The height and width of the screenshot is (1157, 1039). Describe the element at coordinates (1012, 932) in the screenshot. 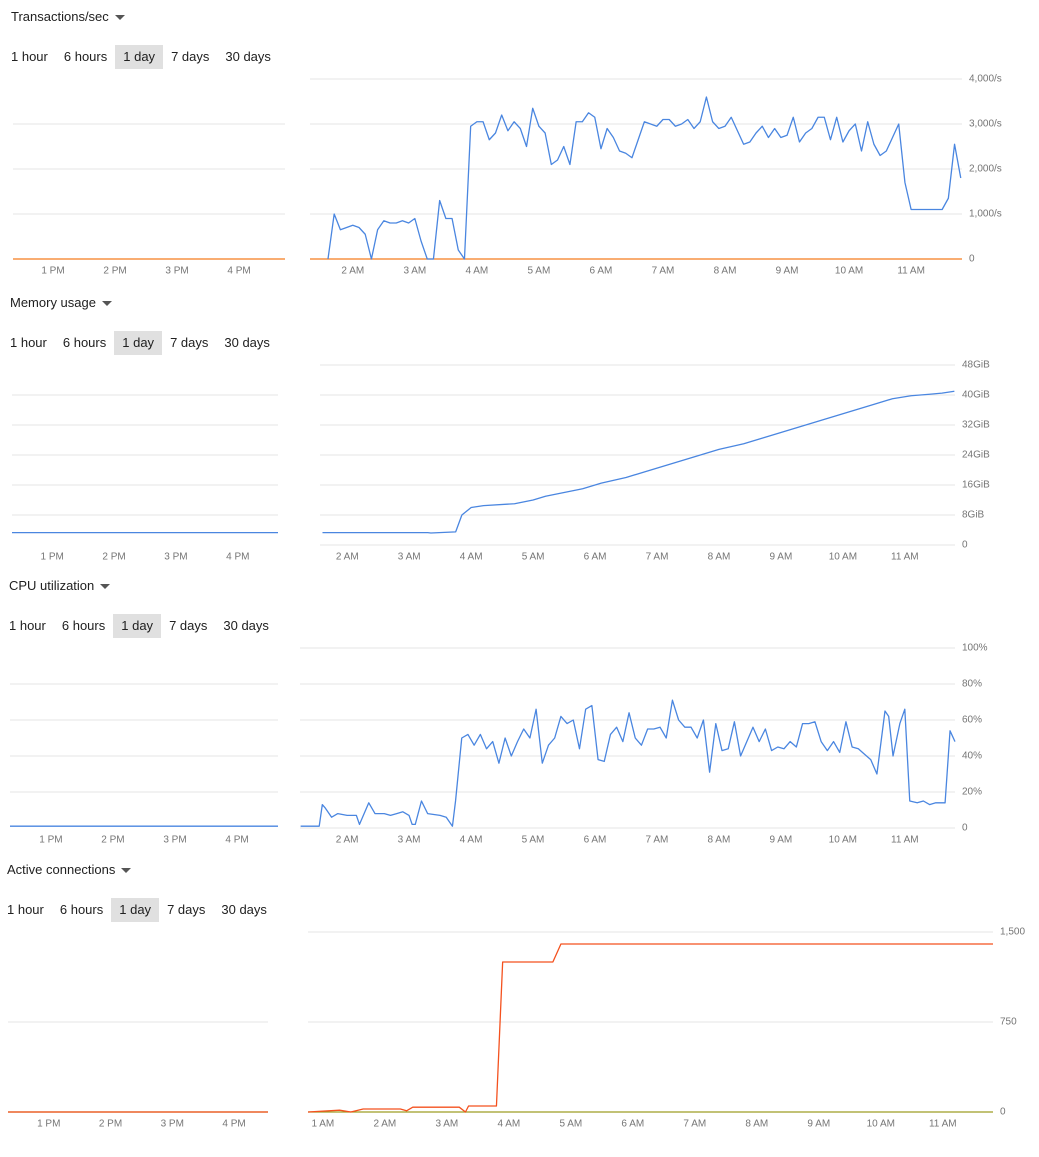

I see `y-tick-label: 1,500` at that location.